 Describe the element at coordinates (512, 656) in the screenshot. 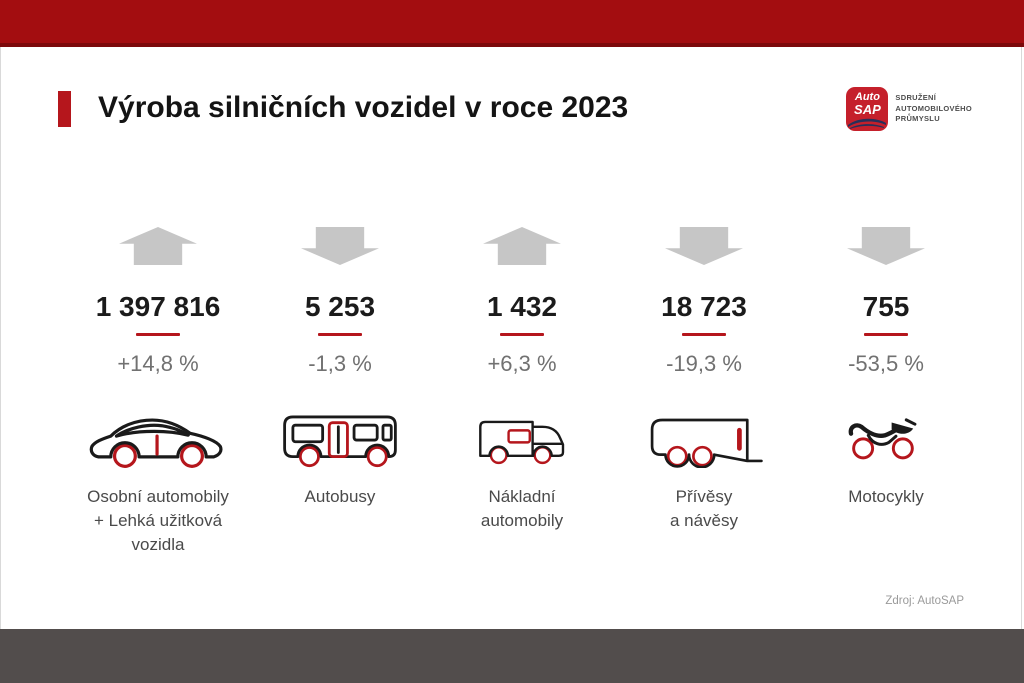

I see `bottom-gray-band` at that location.